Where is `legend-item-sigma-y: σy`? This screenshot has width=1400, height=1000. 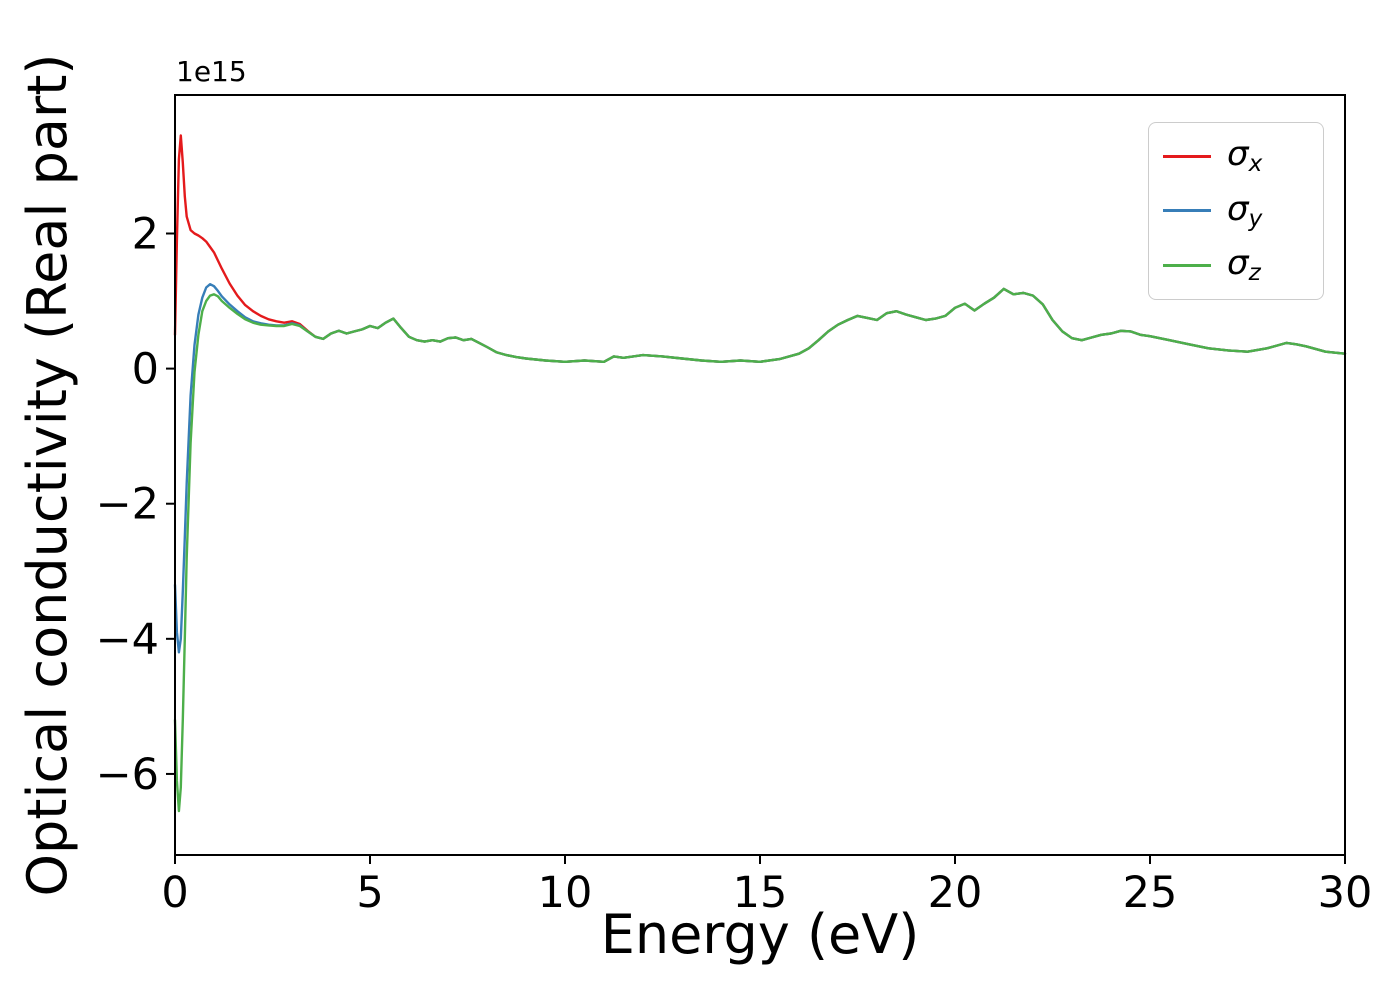 legend-item-sigma-y: σy is located at coordinates (1236, 211).